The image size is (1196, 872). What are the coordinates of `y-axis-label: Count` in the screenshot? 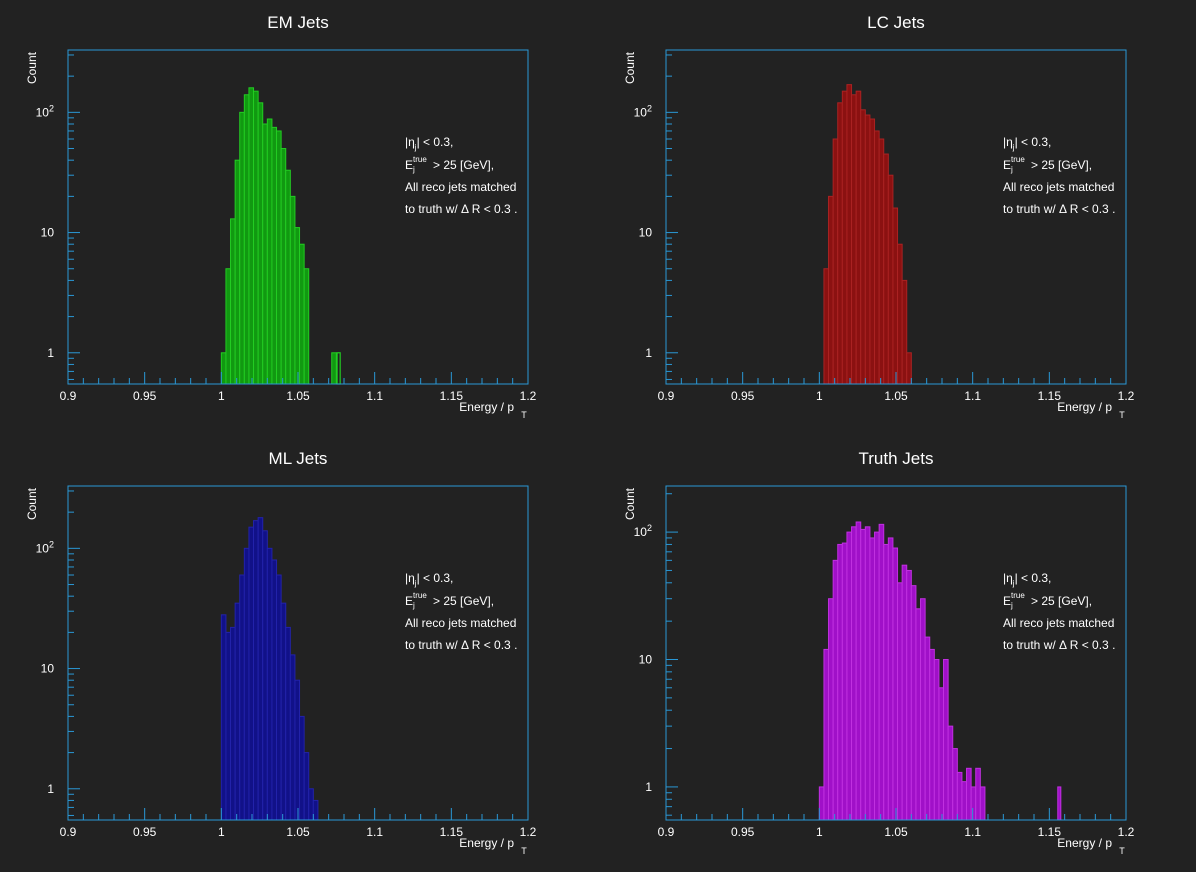 It's located at (630, 67).